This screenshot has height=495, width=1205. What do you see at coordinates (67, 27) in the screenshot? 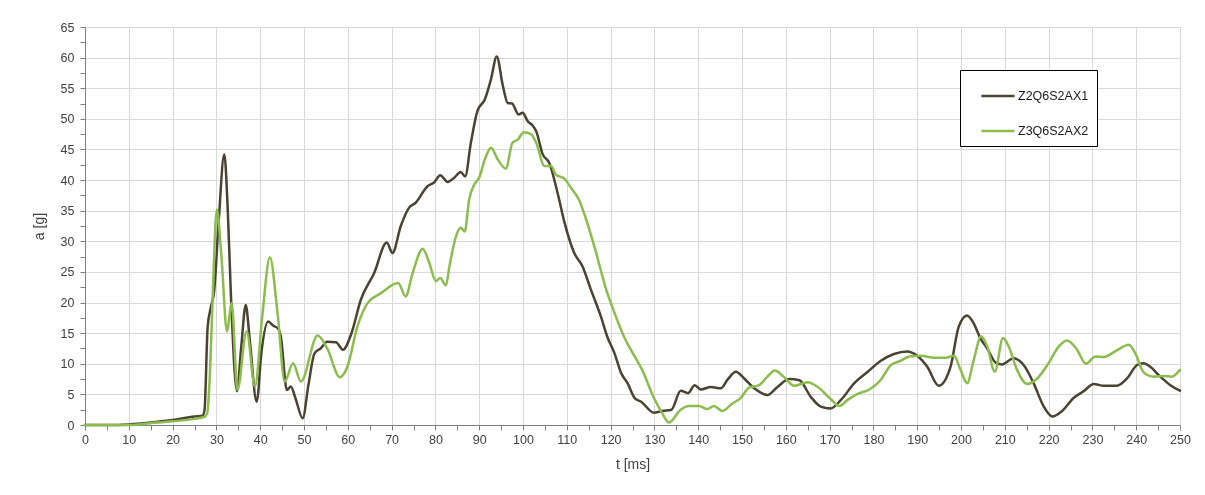
I see `y-tick-label: 65` at bounding box center [67, 27].